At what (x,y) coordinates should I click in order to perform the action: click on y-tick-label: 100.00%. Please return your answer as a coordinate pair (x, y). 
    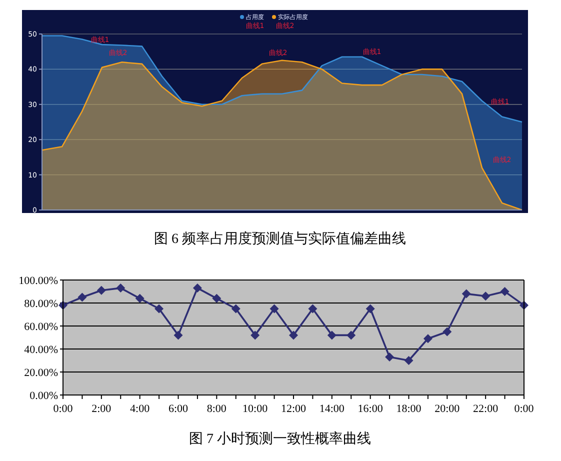
    Looking at the image, I should click on (38, 280).